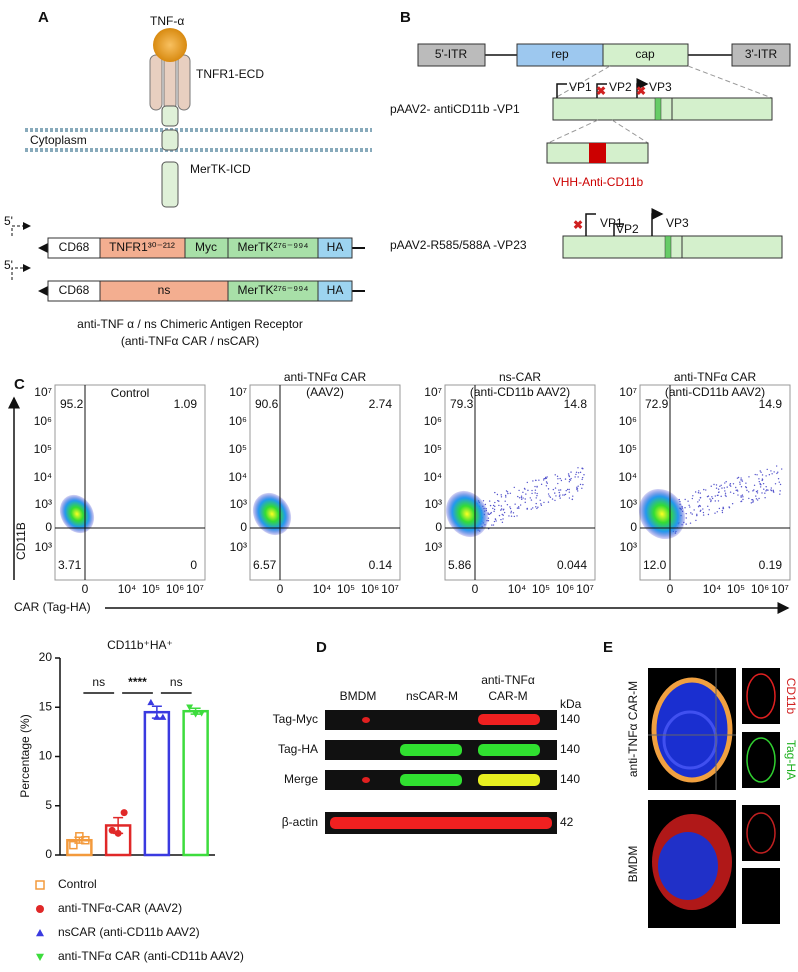  What do you see at coordinates (157, 783) in the screenshot?
I see `bar` at bounding box center [157, 783].